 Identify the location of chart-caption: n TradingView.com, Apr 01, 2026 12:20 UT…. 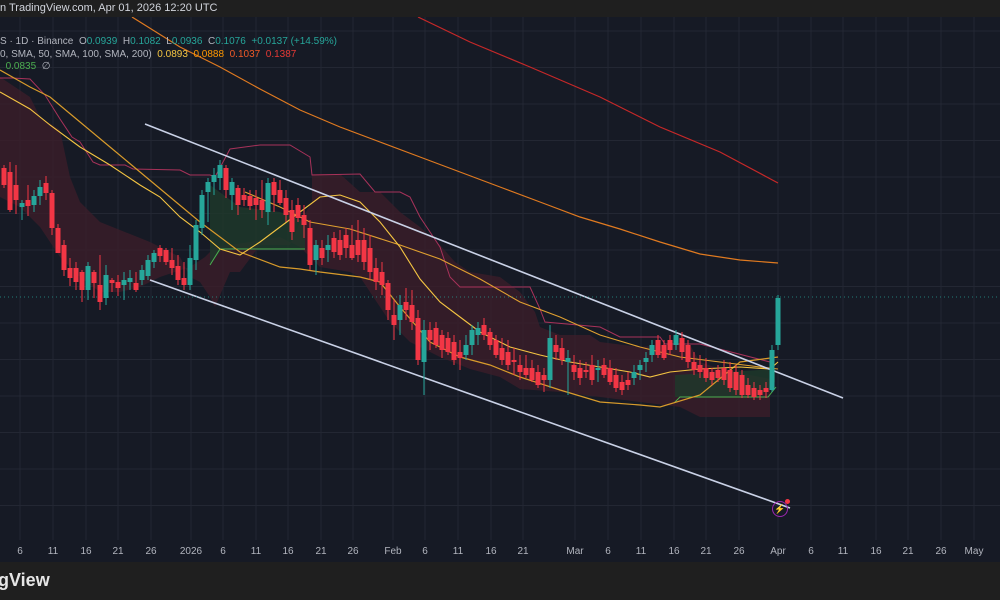
(109, 8).